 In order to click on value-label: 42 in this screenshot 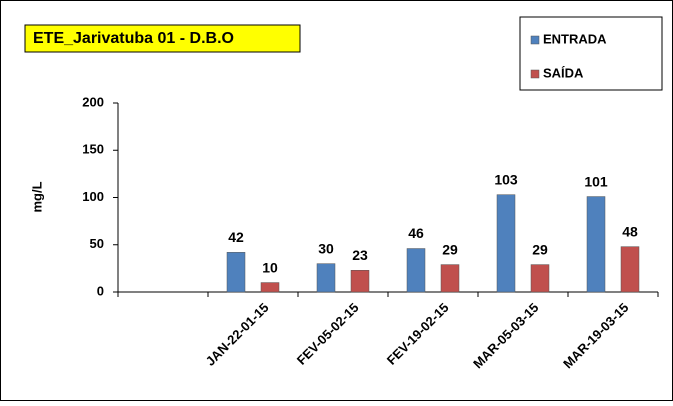, I will do `click(236, 237)`.